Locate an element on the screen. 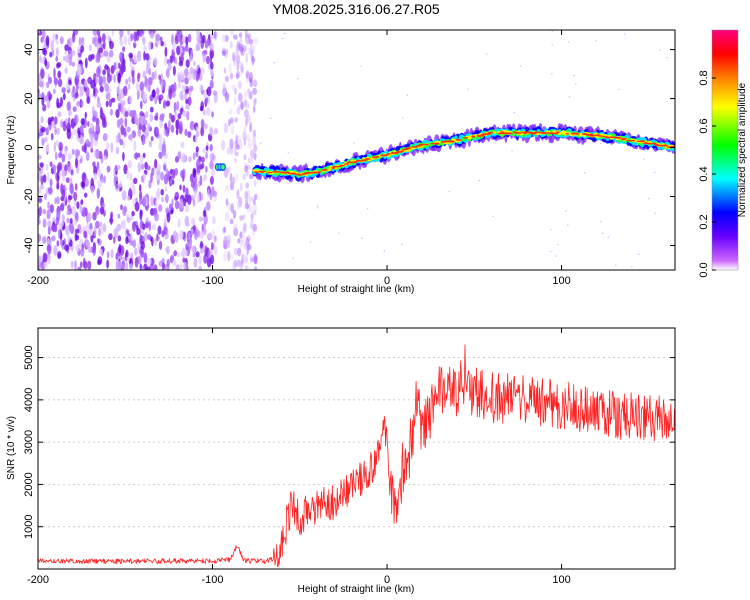 The height and width of the screenshot is (600, 750). spectrogram-ridge-layer is located at coordinates (444, 153).